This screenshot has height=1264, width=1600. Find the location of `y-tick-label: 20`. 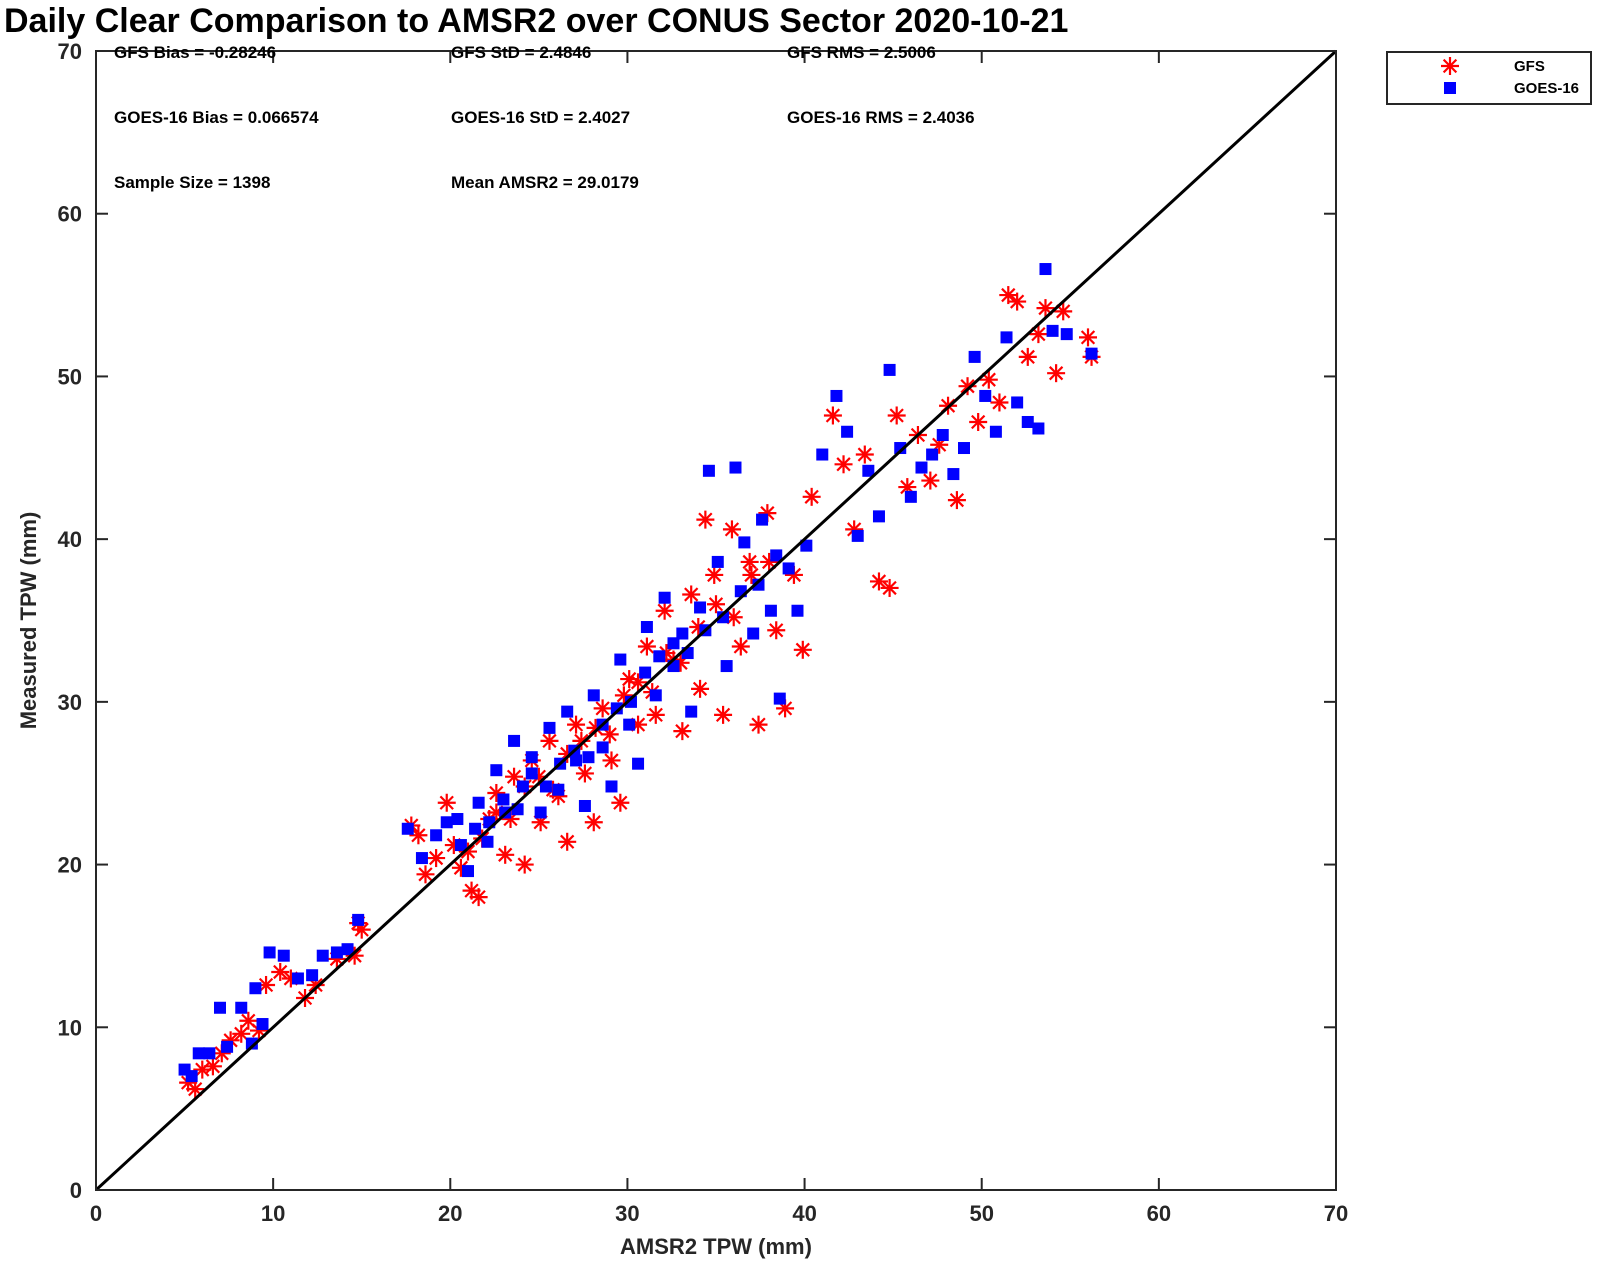

y-tick-label: 20 is located at coordinates (70, 865).